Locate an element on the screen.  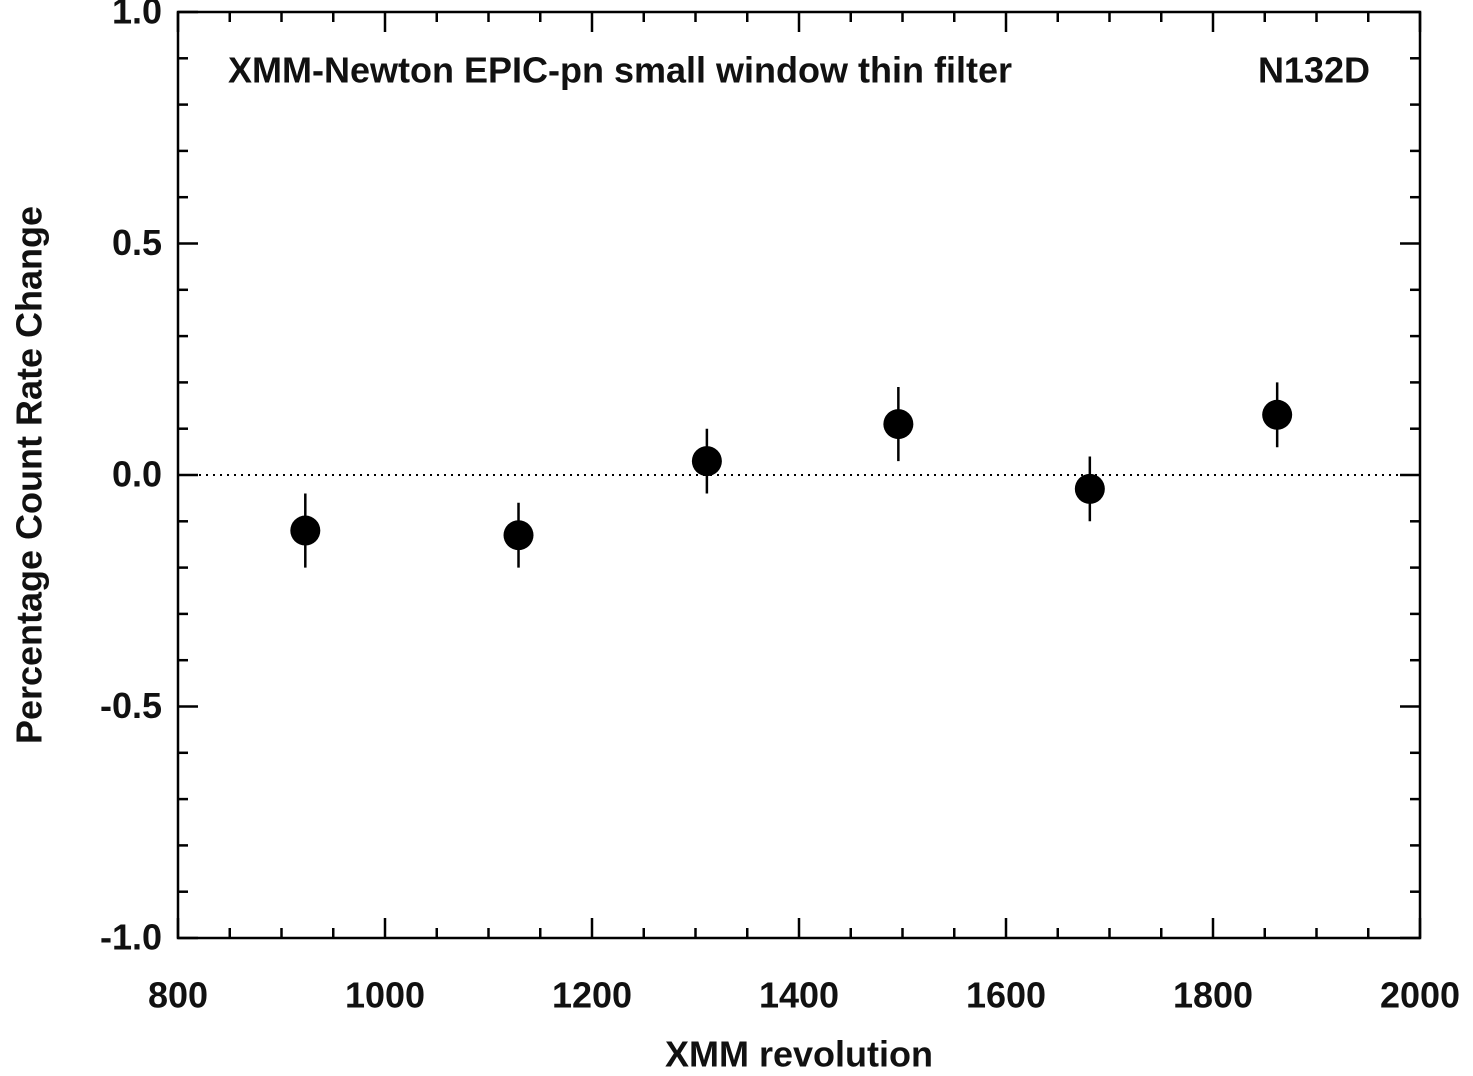
x-tick-label: 1000 is located at coordinates (385, 995).